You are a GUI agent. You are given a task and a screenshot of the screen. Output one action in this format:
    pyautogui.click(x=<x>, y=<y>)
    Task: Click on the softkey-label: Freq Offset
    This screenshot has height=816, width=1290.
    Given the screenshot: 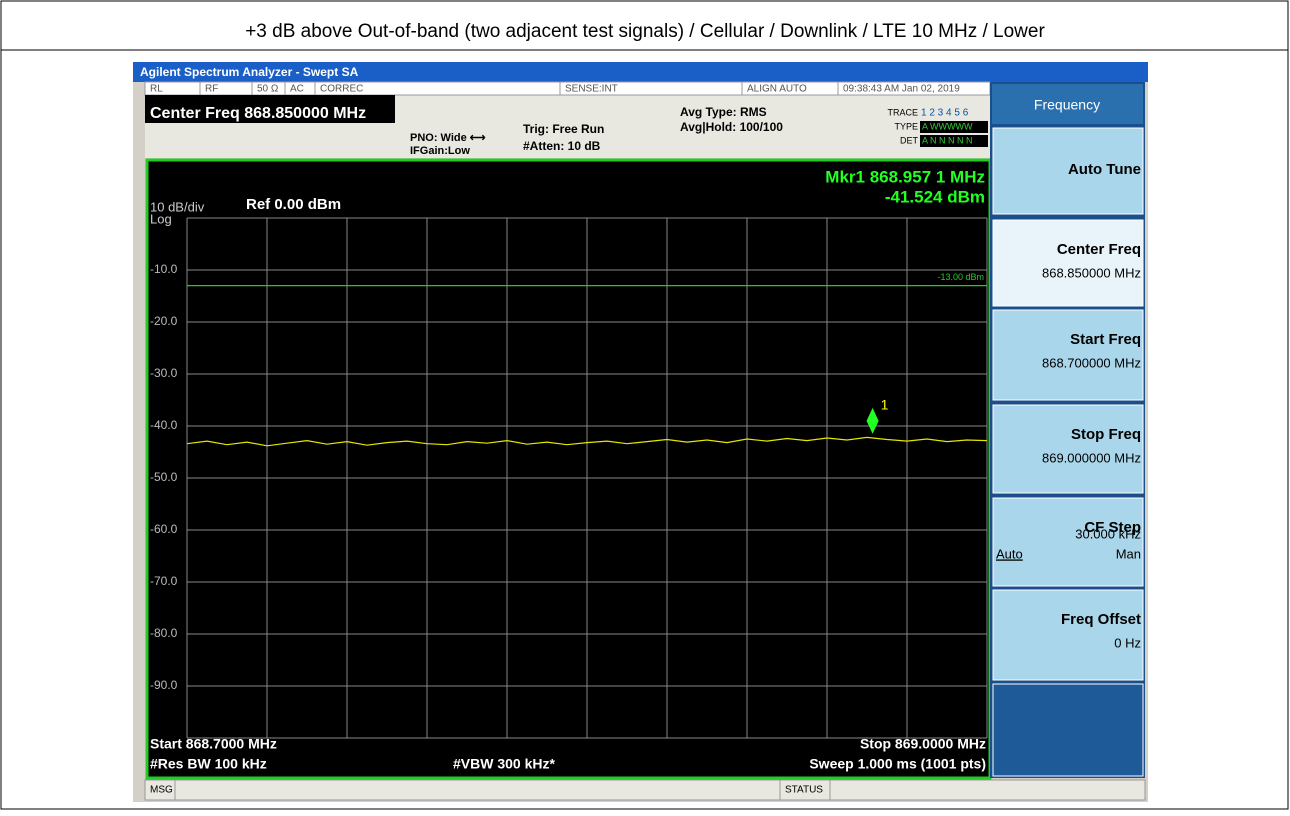 What is the action you would take?
    pyautogui.click(x=1101, y=619)
    